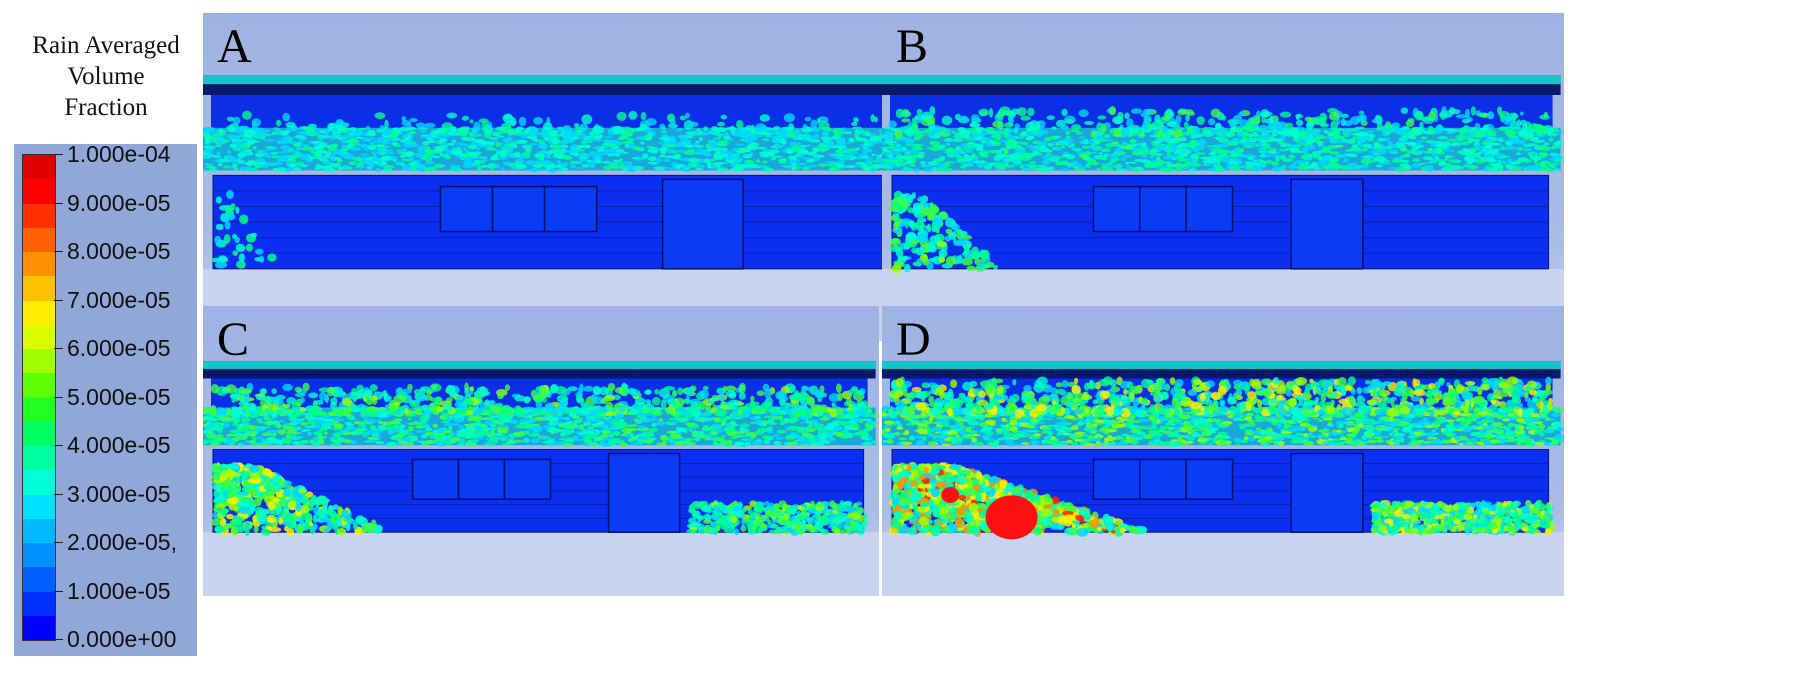 Image resolution: width=1794 pixels, height=693 pixels. What do you see at coordinates (1116, 209) in the screenshot?
I see `window` at bounding box center [1116, 209].